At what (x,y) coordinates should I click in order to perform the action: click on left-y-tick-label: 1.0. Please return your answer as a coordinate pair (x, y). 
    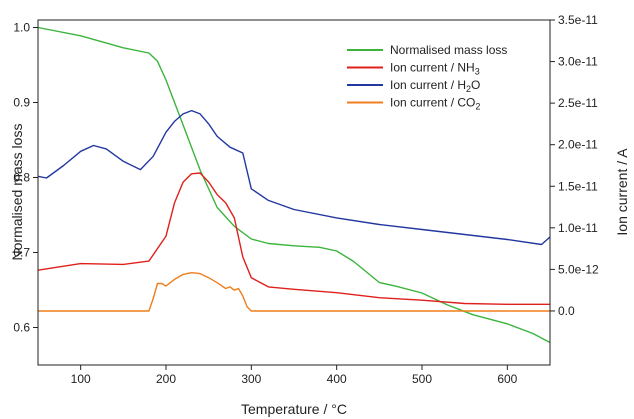
    Looking at the image, I should click on (21, 28).